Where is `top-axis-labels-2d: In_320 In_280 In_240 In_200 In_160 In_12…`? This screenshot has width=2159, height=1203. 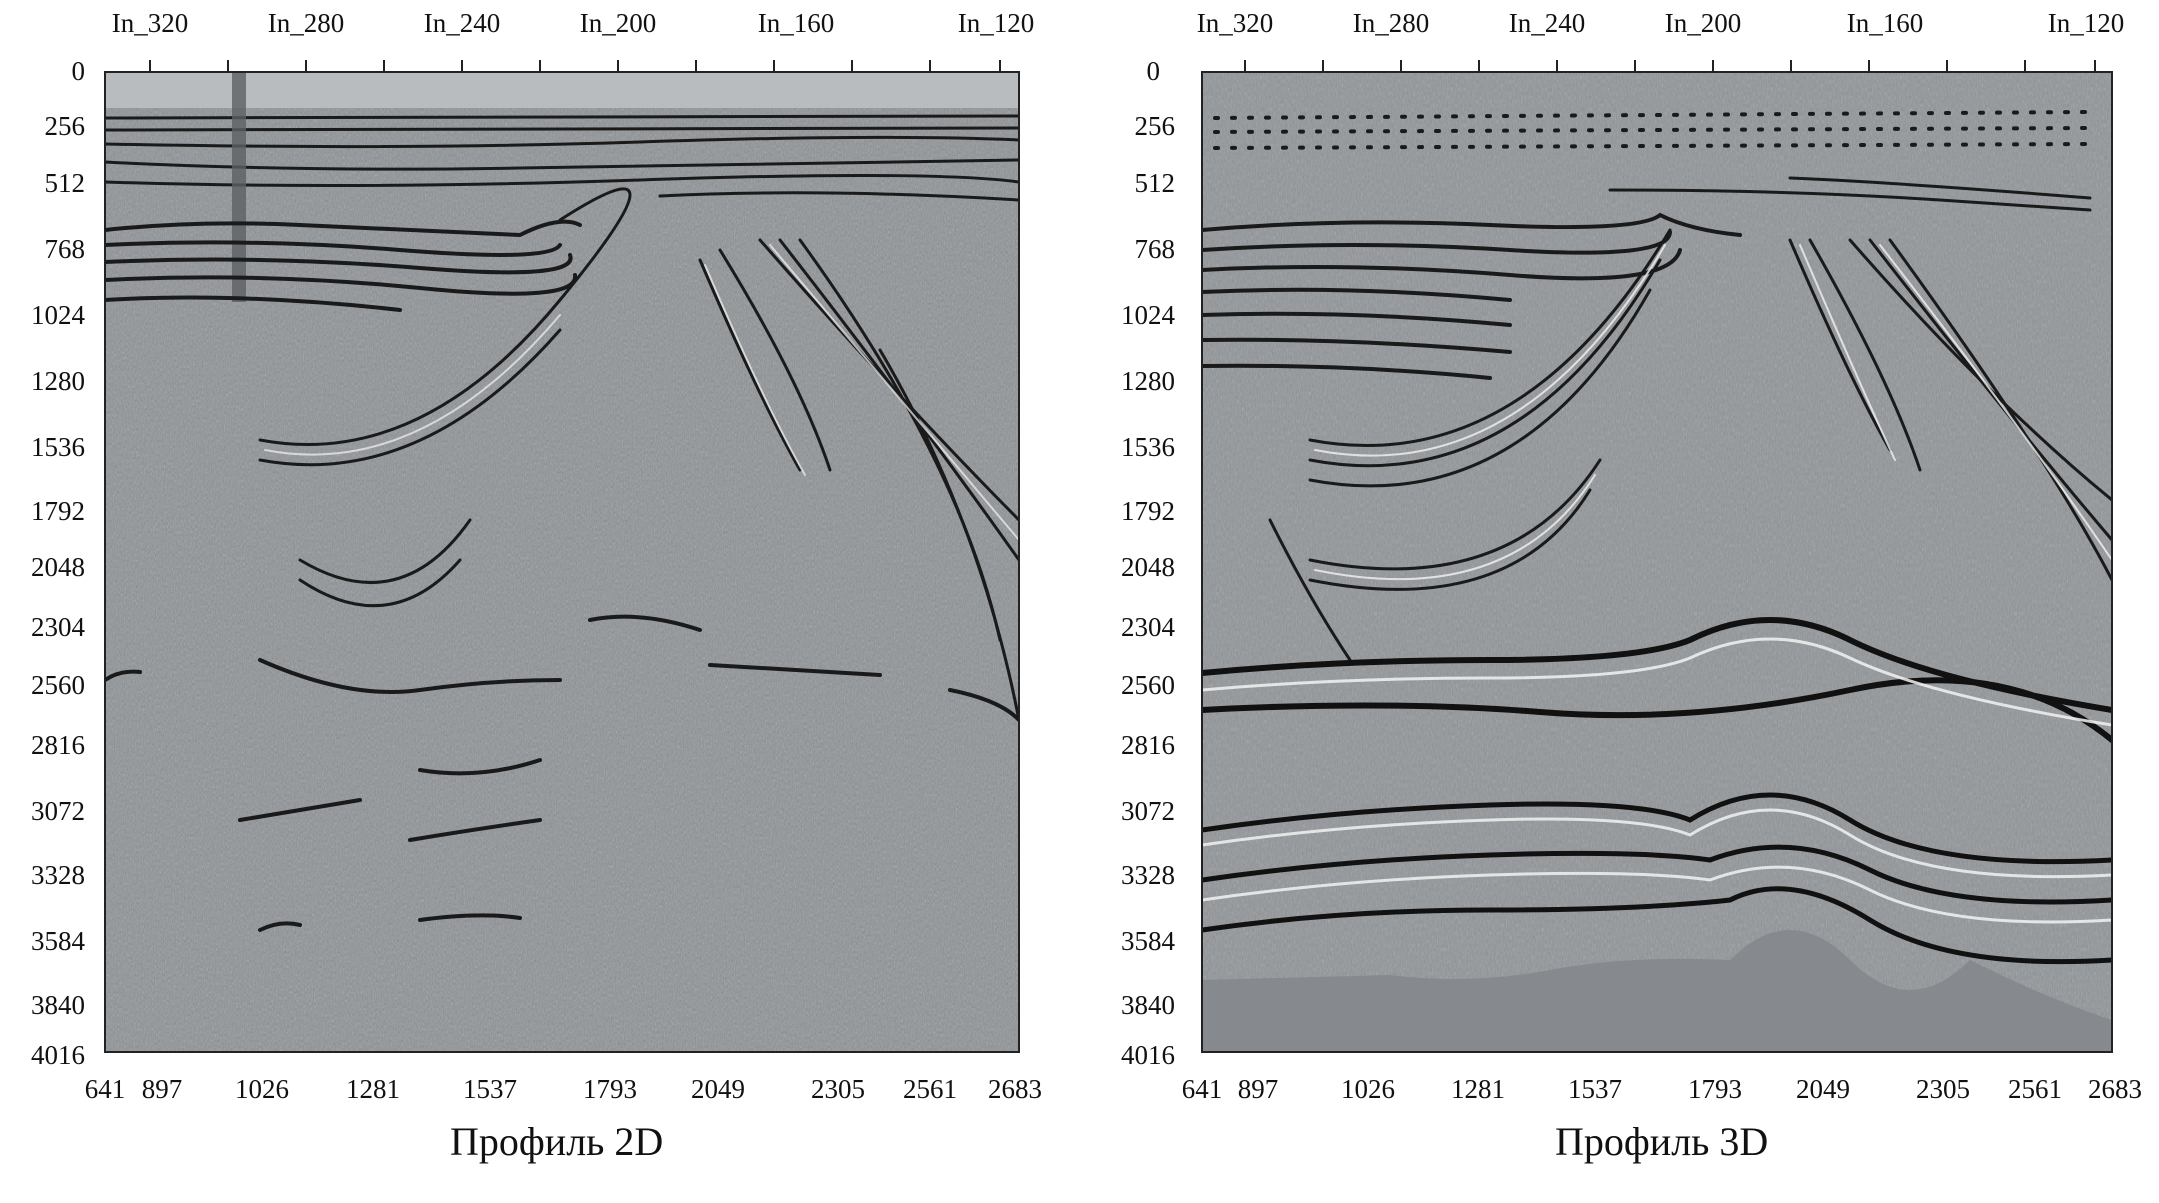 top-axis-labels-2d: In_320 In_280 In_240 In_200 In_160 In_12… is located at coordinates (573, 23).